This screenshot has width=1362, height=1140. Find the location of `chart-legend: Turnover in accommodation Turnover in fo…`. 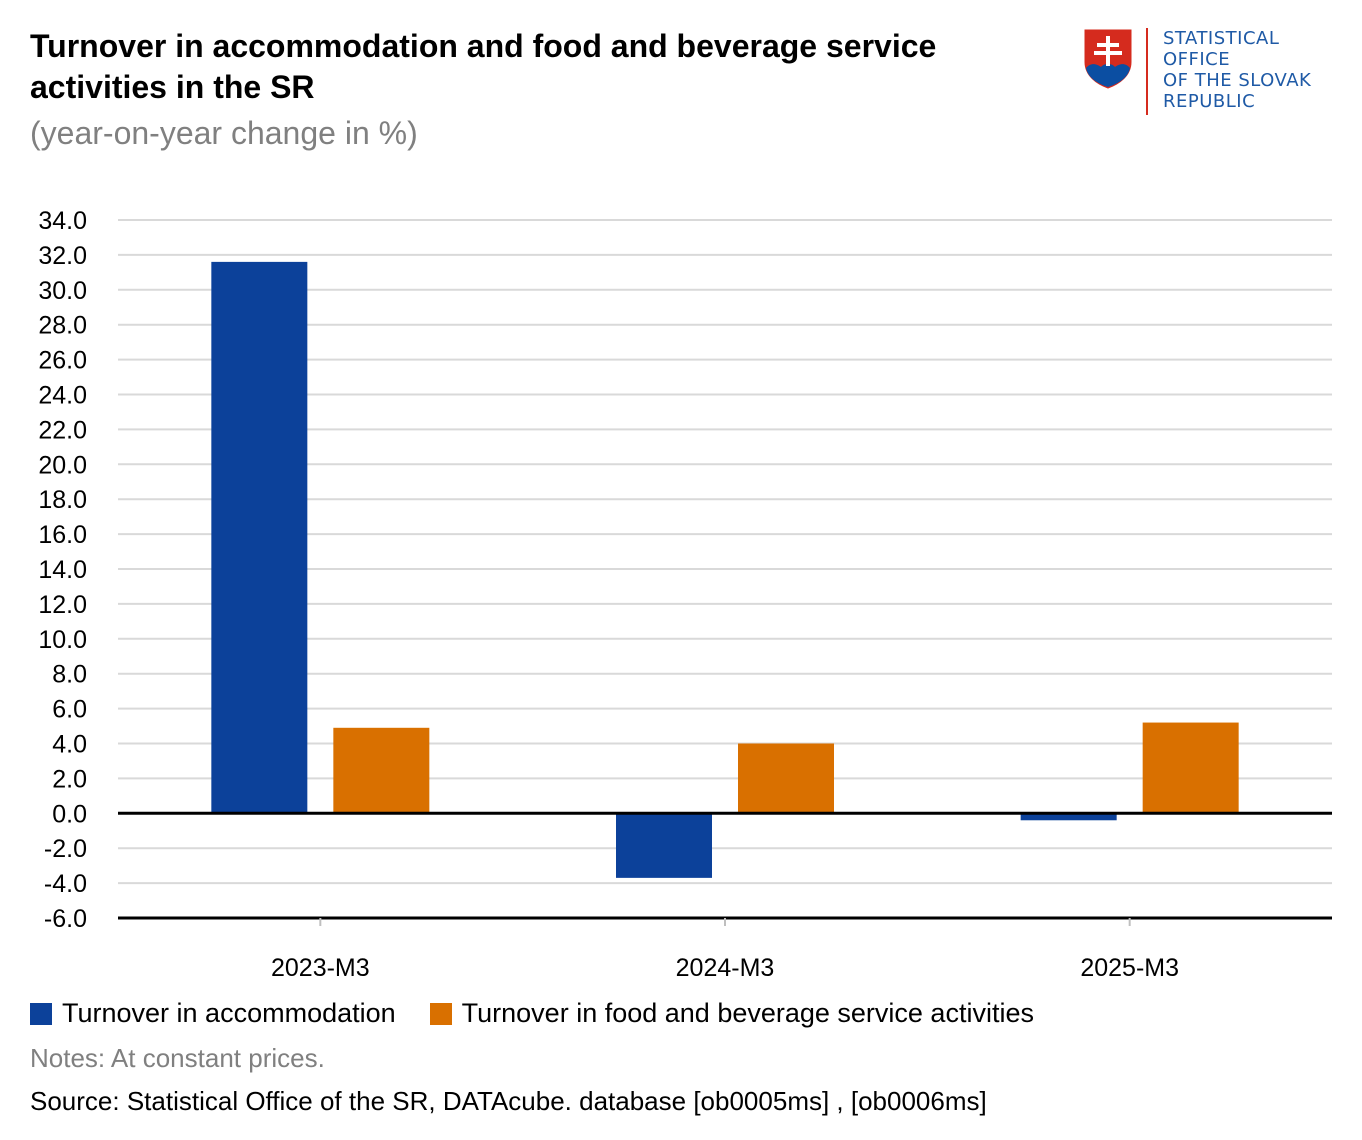

chart-legend: Turnover in accommodation Turnover in fo… is located at coordinates (549, 1013).